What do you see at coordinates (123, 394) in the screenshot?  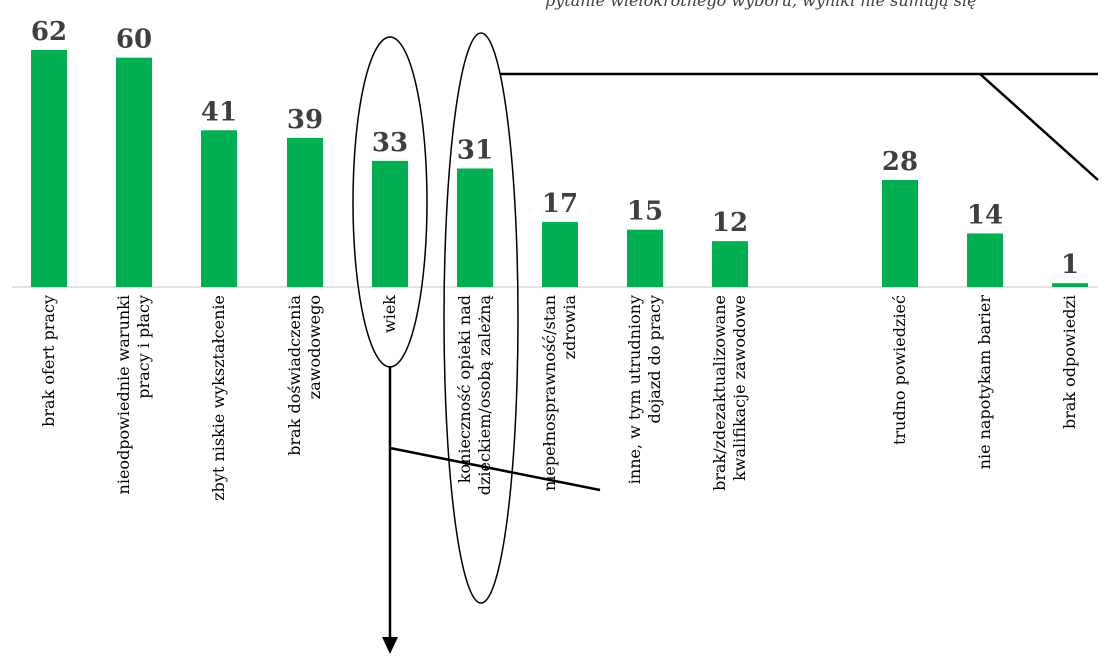 I see `category-label-line: nieodpowiednie warunki` at bounding box center [123, 394].